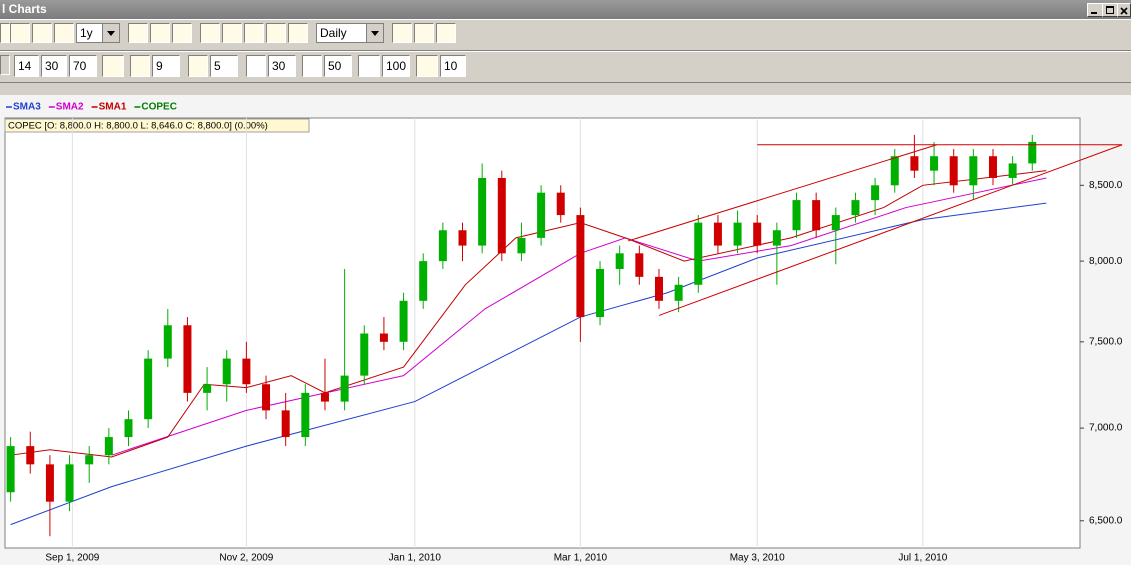 The width and height of the screenshot is (1131, 565). Describe the element at coordinates (350, 33) in the screenshot. I see `interval-select: Daily` at that location.